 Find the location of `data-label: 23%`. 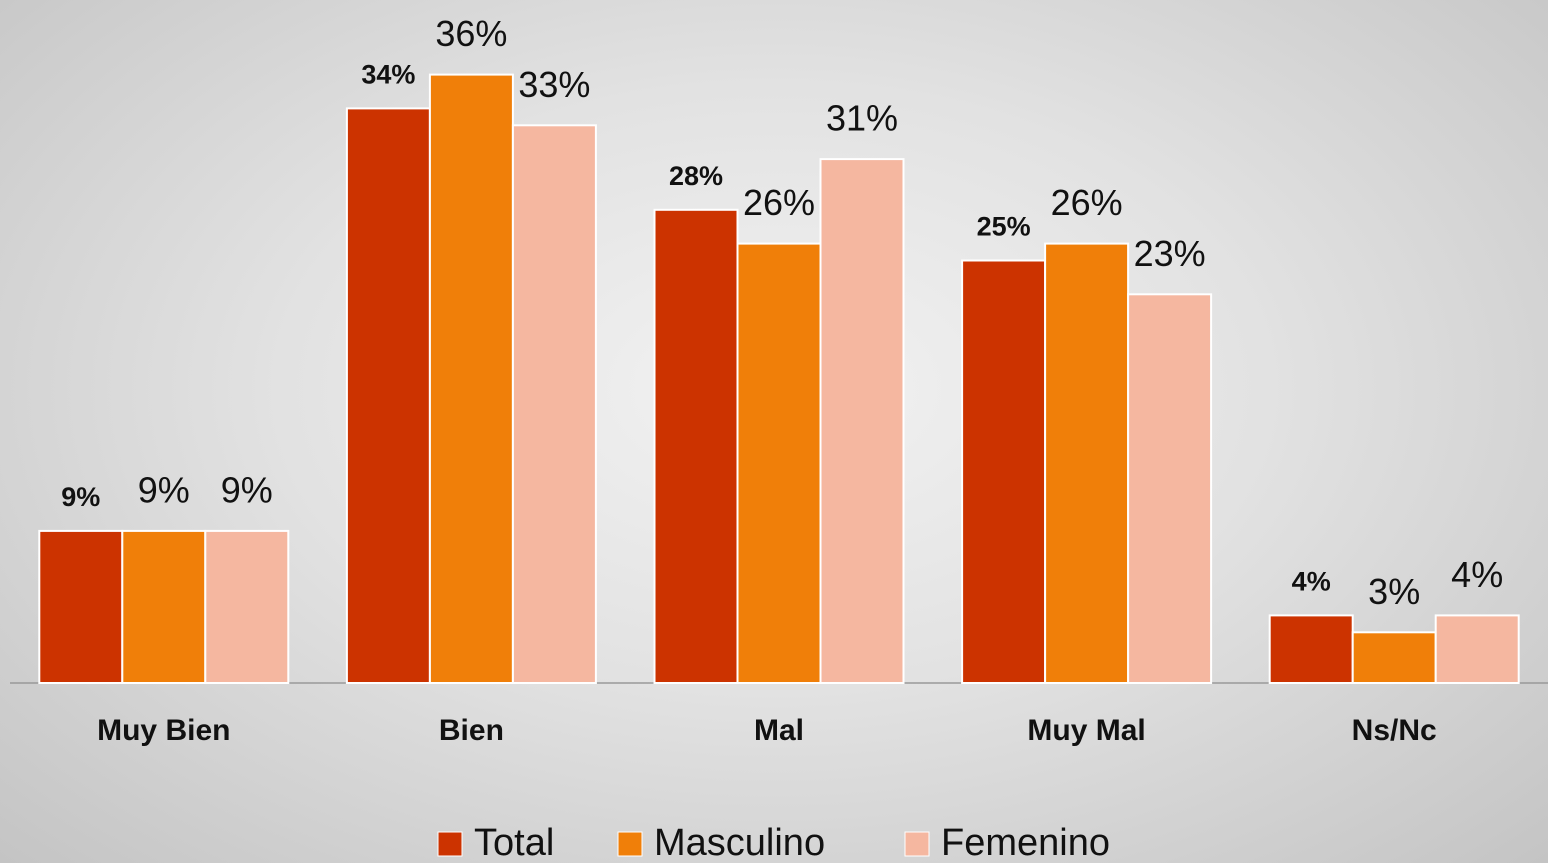

data-label: 23% is located at coordinates (1170, 253).